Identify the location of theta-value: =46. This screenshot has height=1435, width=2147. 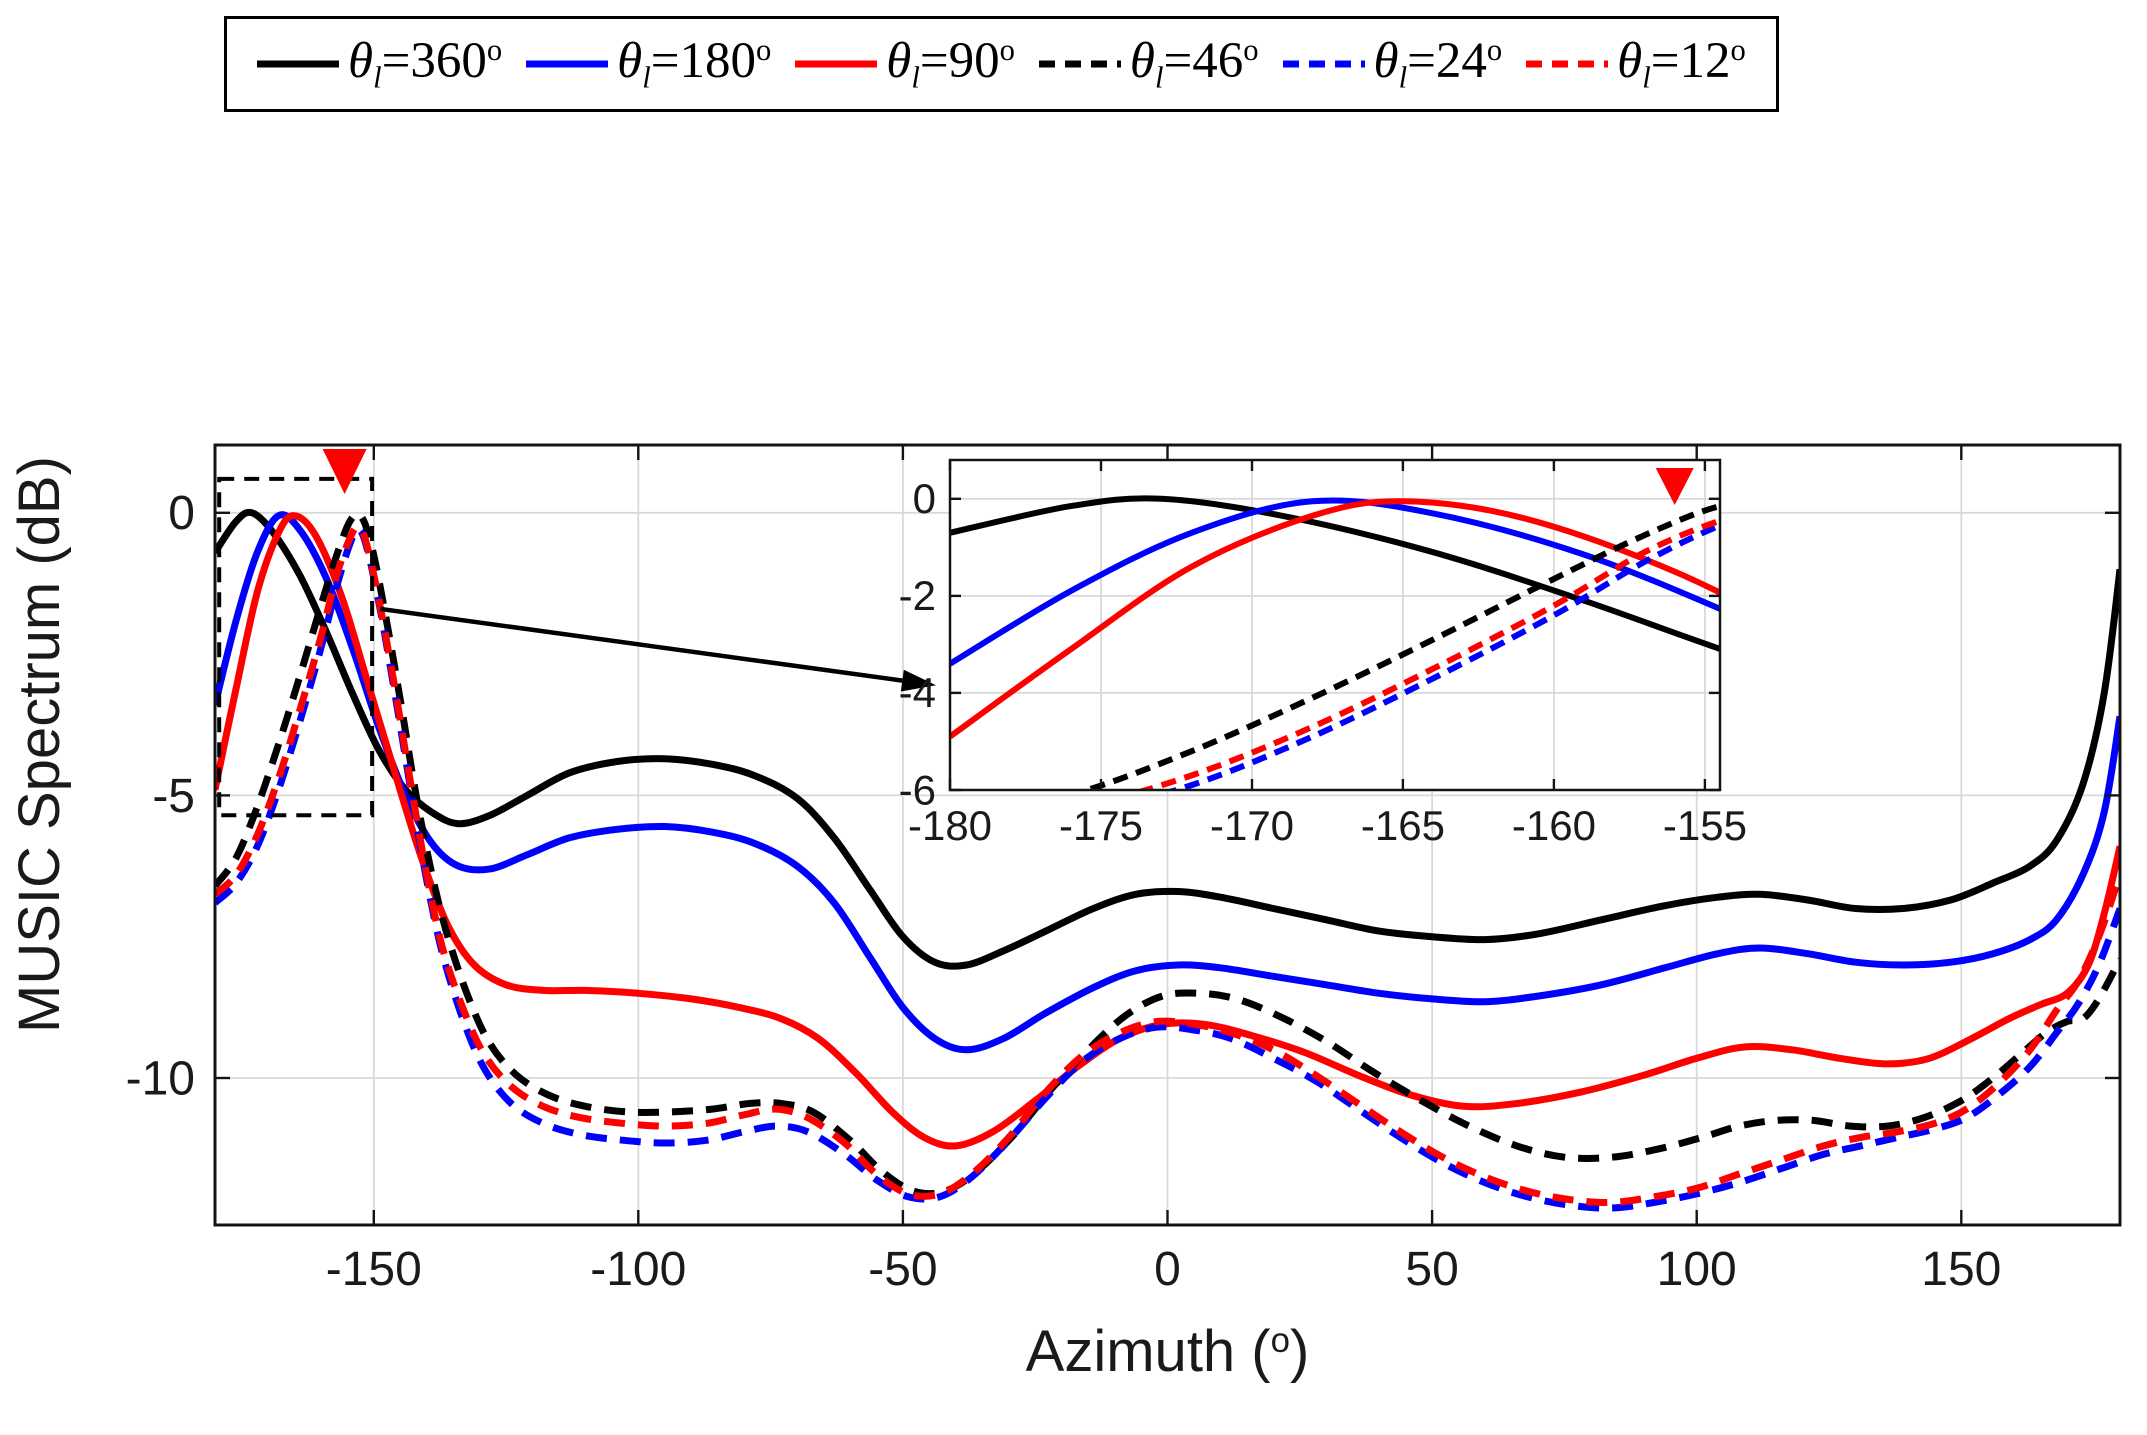
(1203, 60).